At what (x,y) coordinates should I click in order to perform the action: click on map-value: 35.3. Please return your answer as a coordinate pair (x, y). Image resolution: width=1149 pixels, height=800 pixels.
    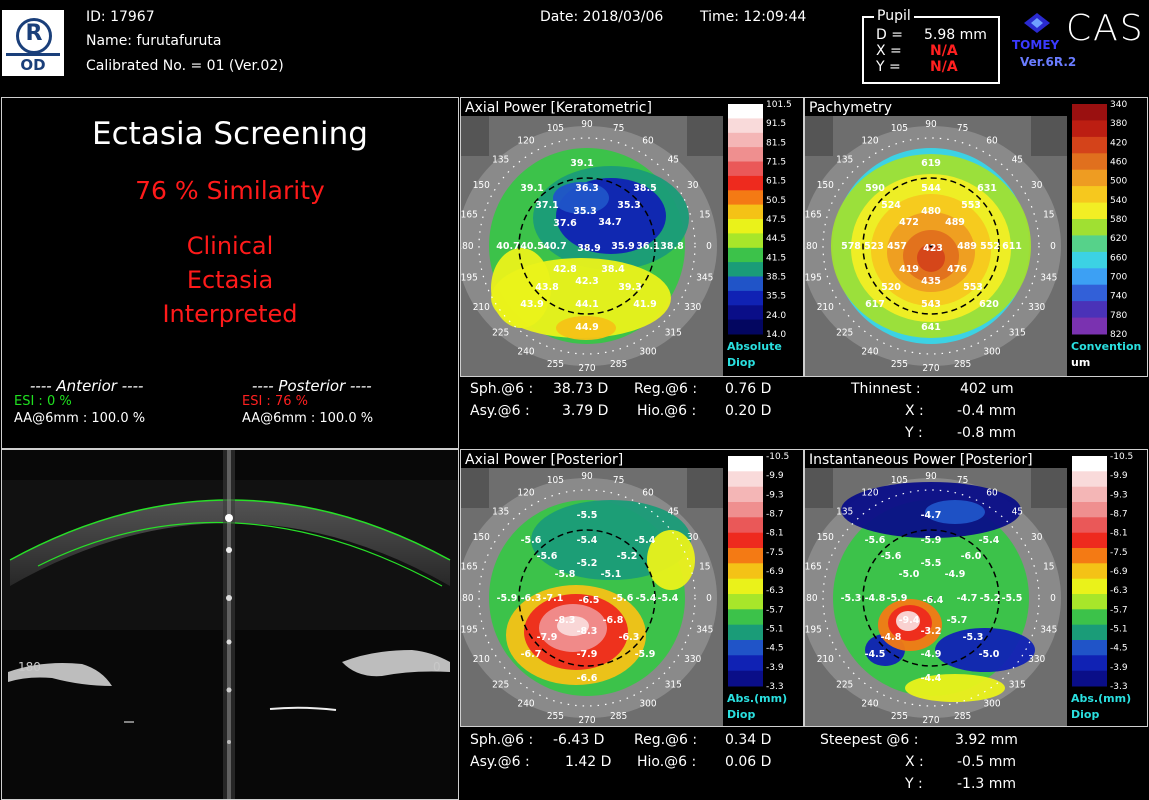
    Looking at the image, I should click on (628, 205).